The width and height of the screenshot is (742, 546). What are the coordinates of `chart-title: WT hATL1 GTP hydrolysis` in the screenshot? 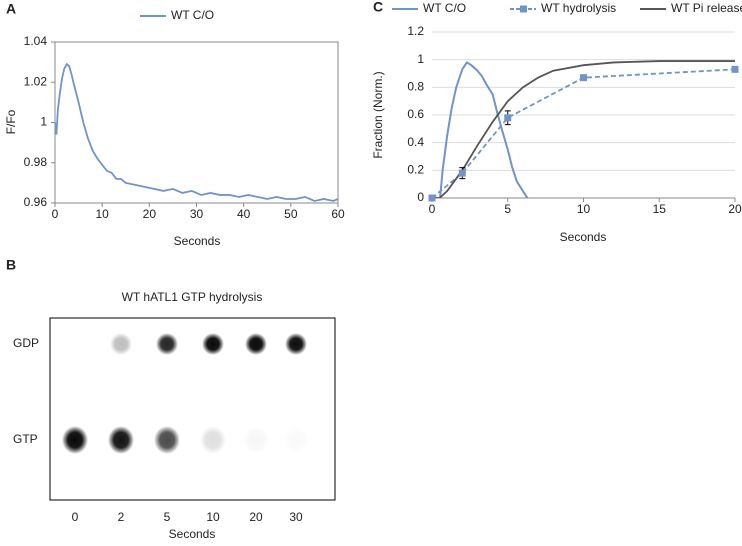 It's located at (192, 297).